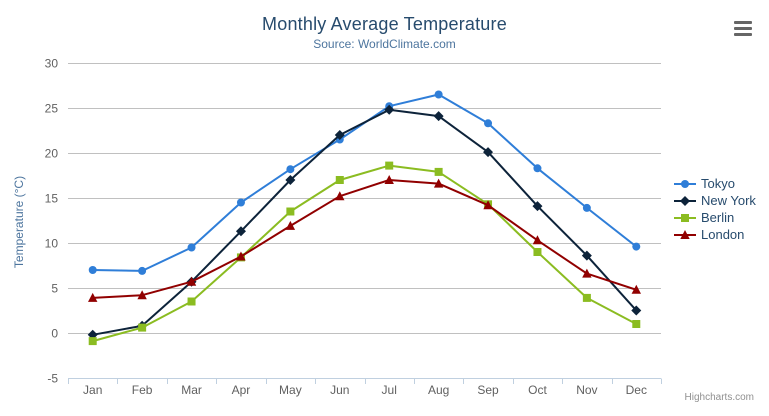 The height and width of the screenshot is (416, 769). I want to click on y-tick-label: 25, so click(52, 109).